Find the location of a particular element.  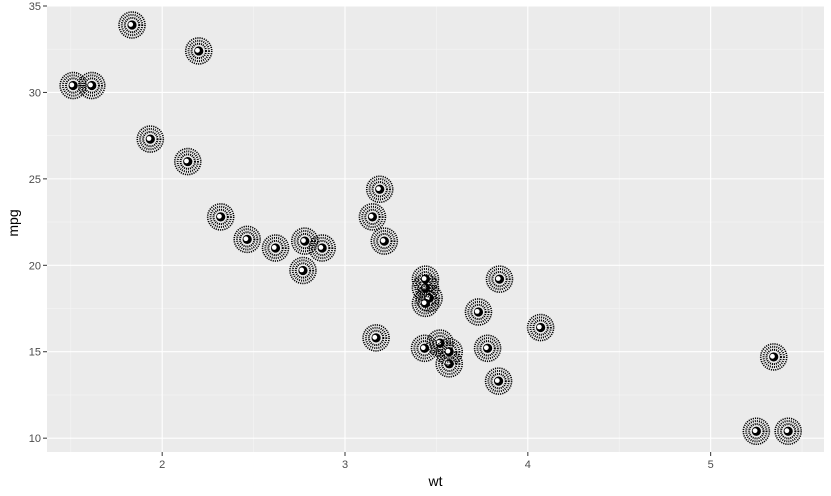

y-axis-ticks: 10 15 20 25 30 35 is located at coordinates (38, 223).